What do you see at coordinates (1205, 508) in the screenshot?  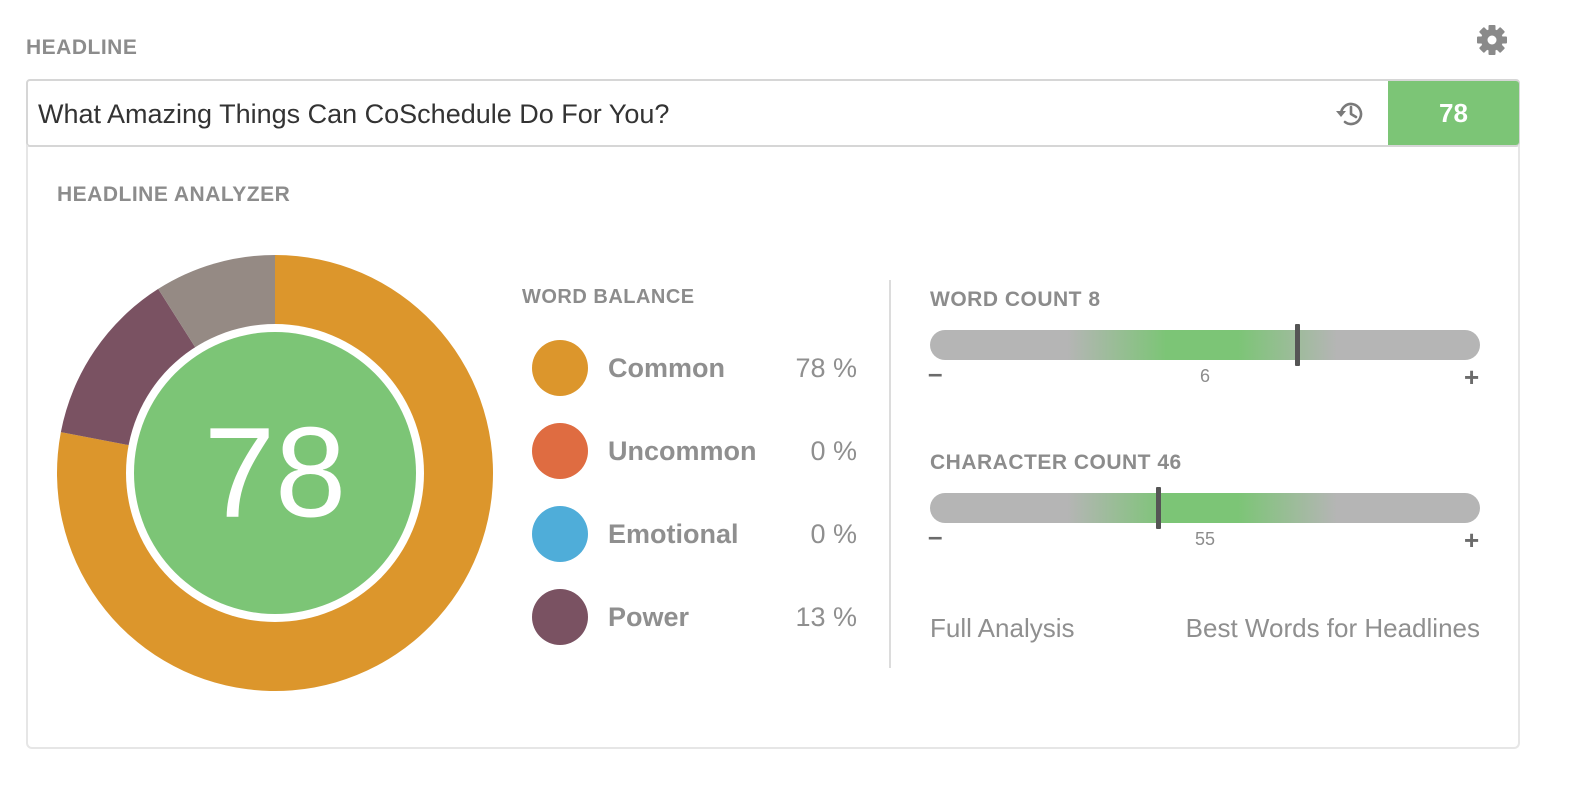 I see `character-count-bar` at bounding box center [1205, 508].